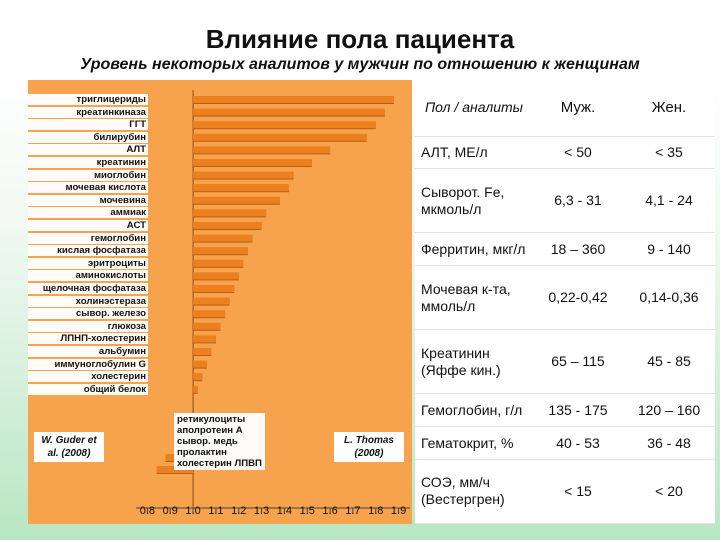 This screenshot has width=720, height=540. Describe the element at coordinates (170, 511) in the screenshot. I see `x-tick-label: 0.9` at that location.